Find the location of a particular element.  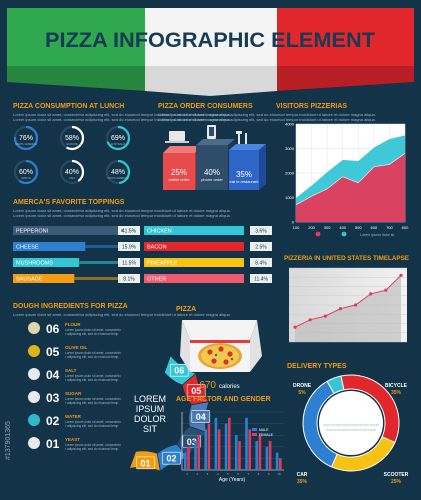

topping-pct: 2.5% is located at coordinates (261, 247).